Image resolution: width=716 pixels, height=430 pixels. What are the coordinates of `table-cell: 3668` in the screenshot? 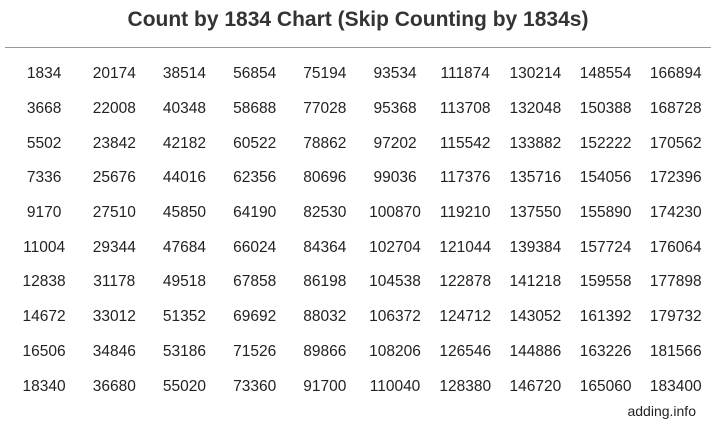 It's located at (44, 109).